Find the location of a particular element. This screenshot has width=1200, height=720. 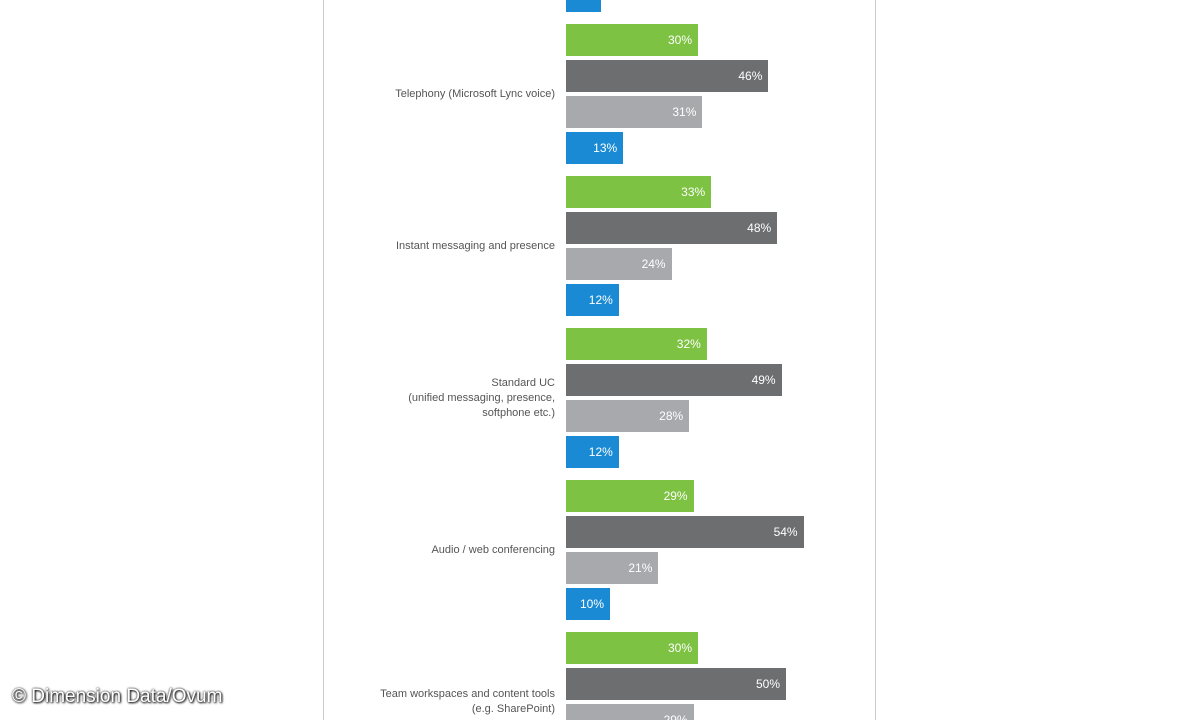

value-label: 31% is located at coordinates (684, 112).